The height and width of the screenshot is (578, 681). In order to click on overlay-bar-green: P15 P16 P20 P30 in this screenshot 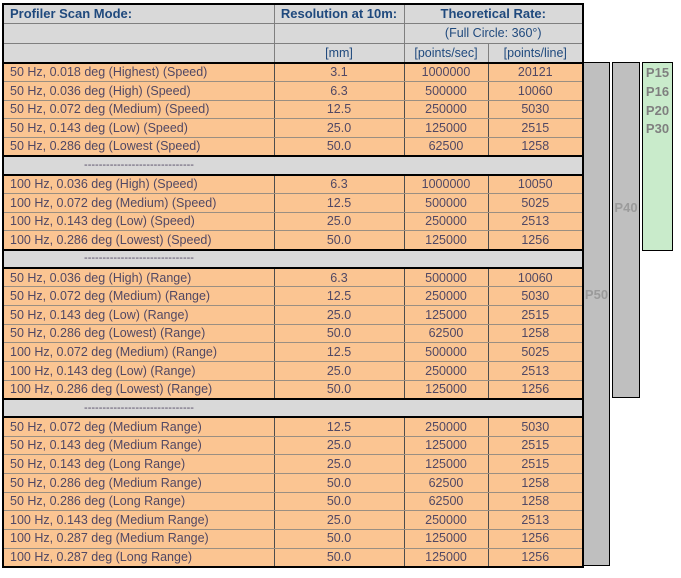, I will do `click(657, 156)`.